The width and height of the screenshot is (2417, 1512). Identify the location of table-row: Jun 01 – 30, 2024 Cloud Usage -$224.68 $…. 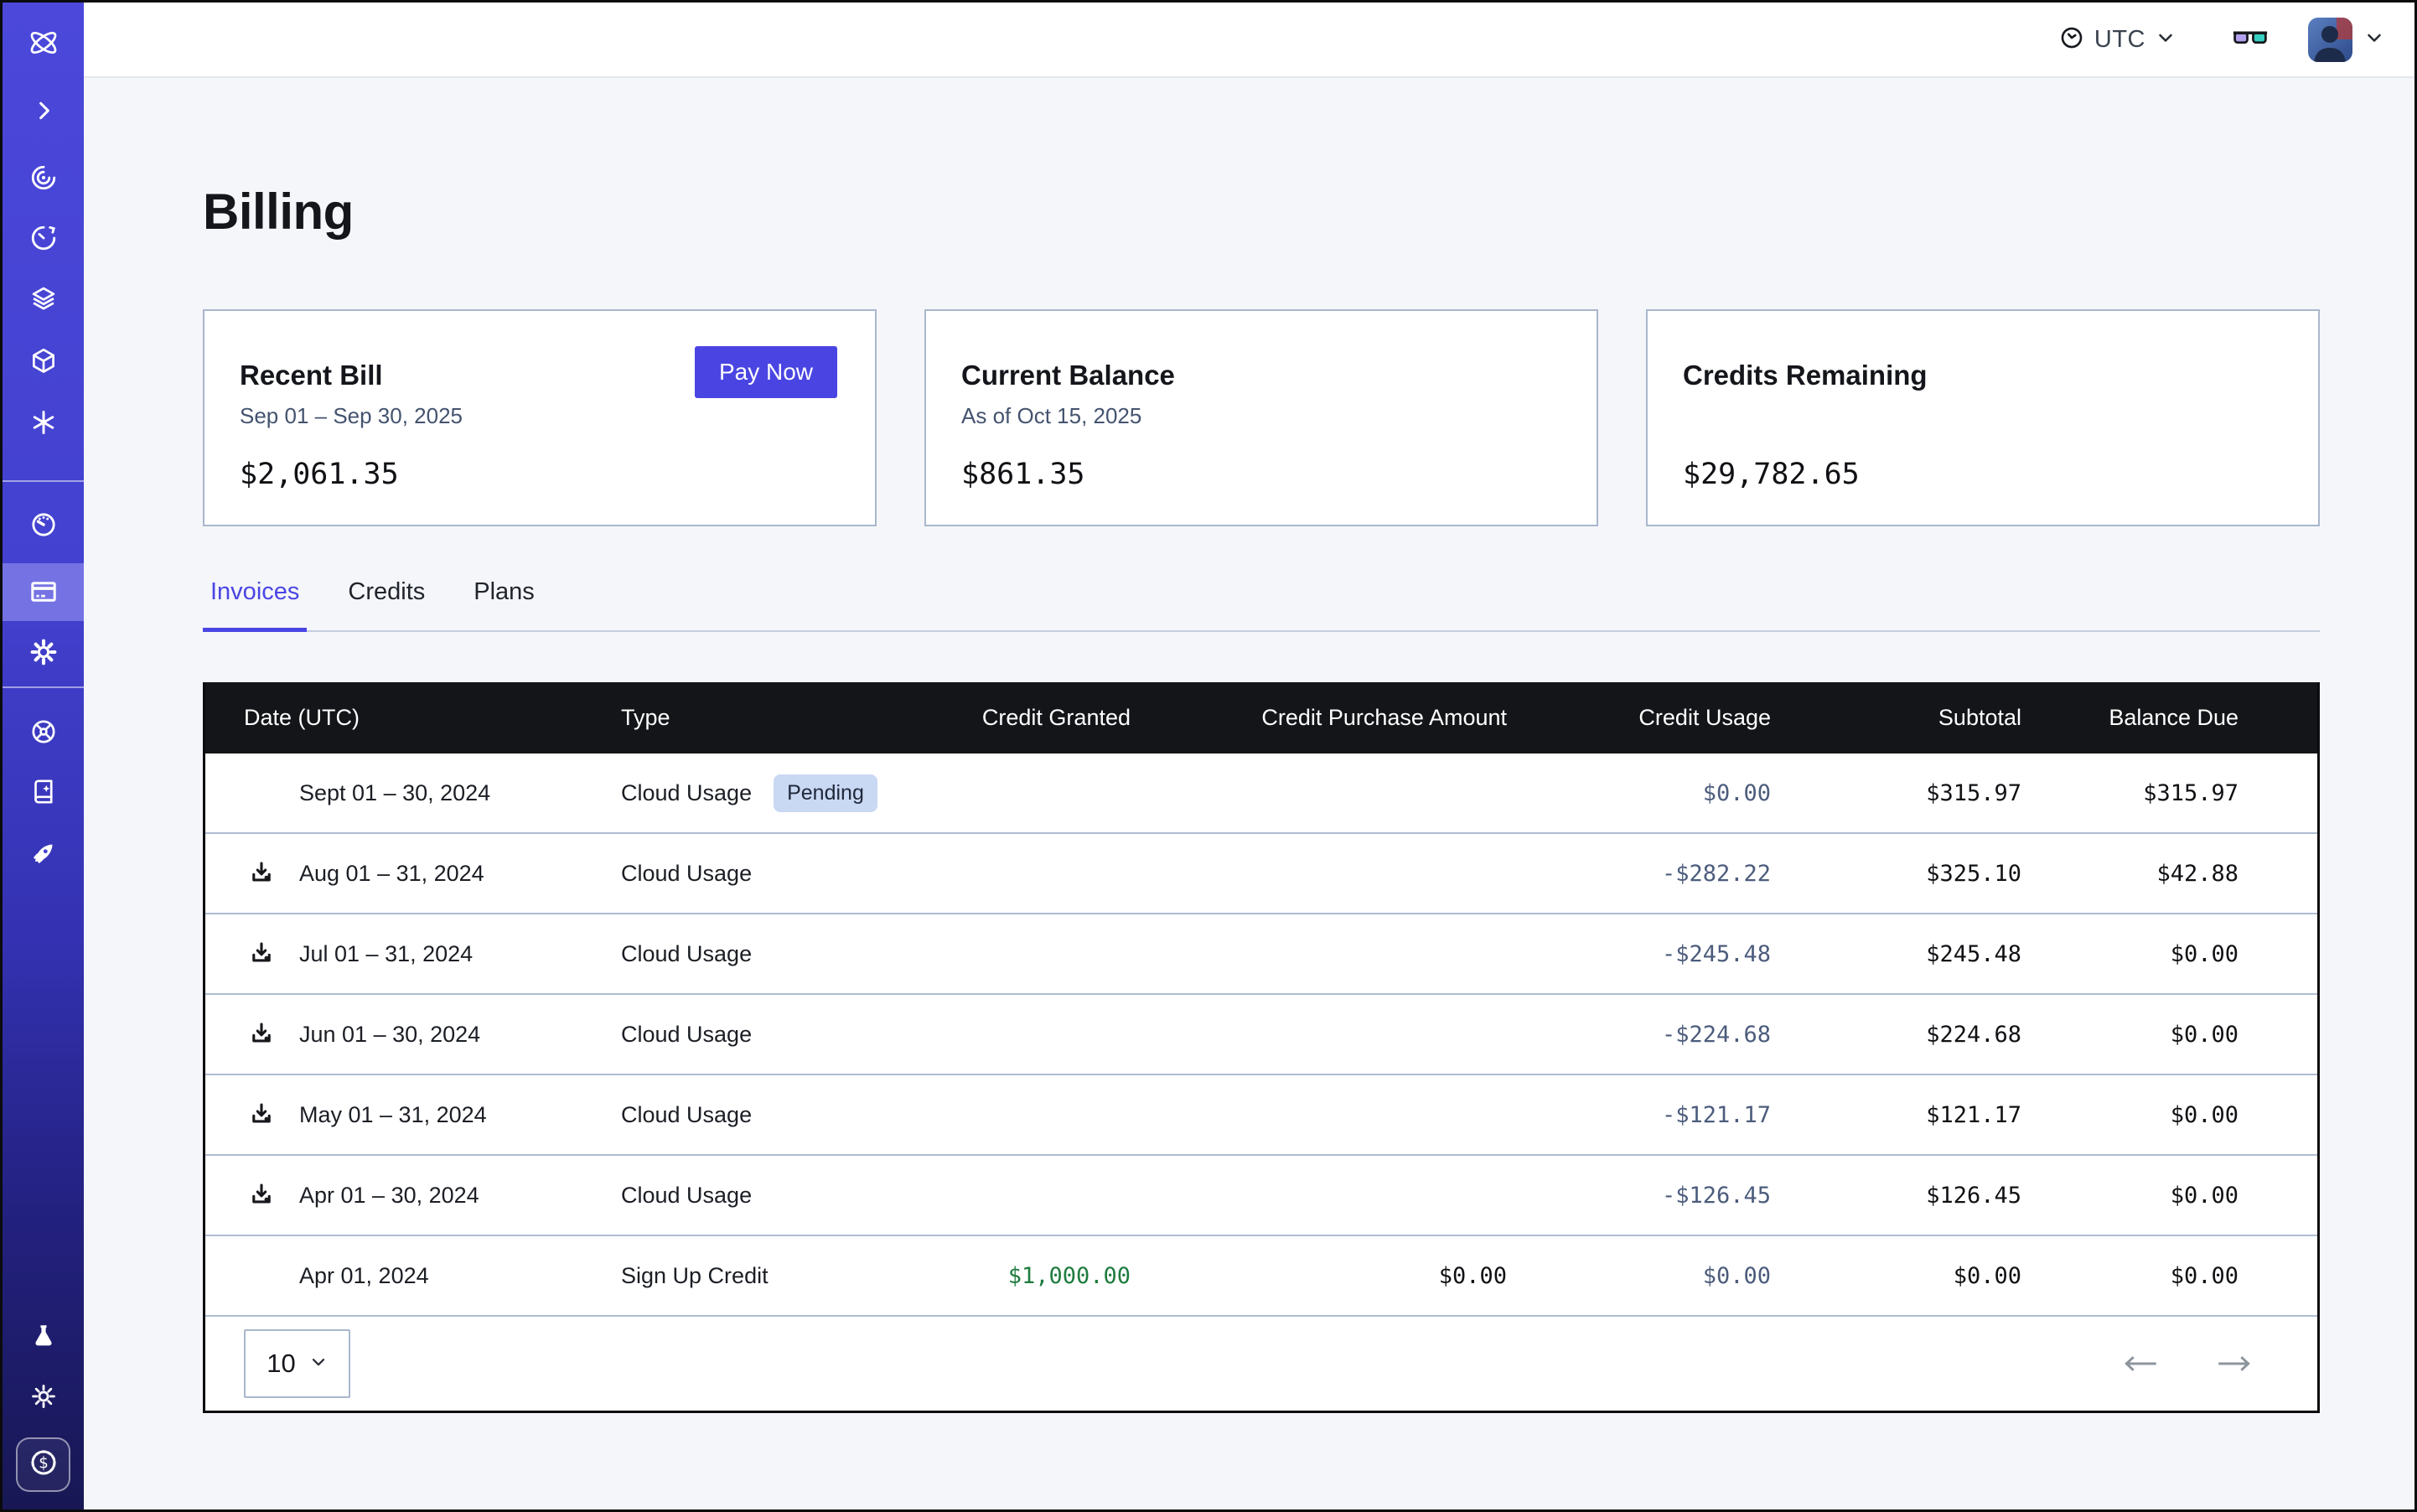
(1261, 1035).